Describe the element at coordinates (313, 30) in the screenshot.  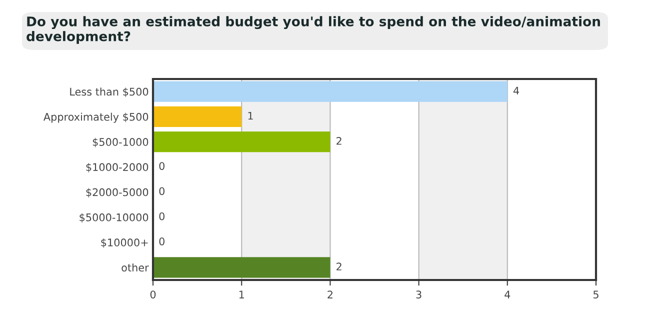
I see `chart-title: Do you have an estimated budget you'd like to spend on the video/animation development?` at that location.